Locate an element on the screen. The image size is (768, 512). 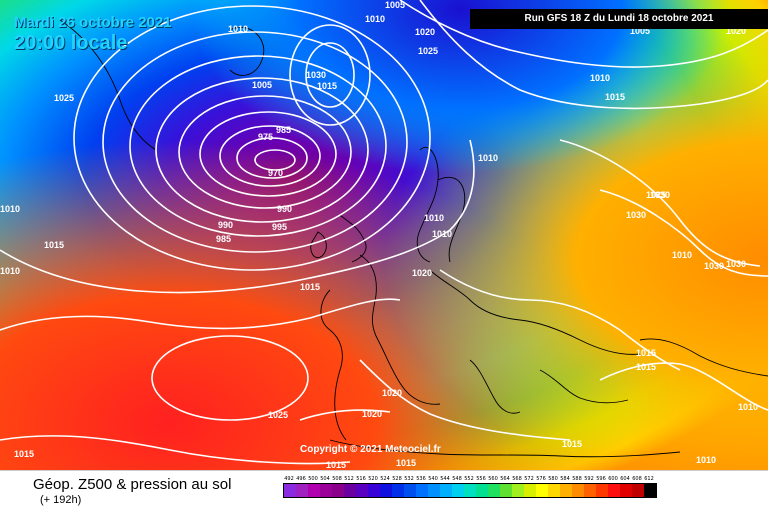
coast-france-iberia is located at coordinates (400, 329).